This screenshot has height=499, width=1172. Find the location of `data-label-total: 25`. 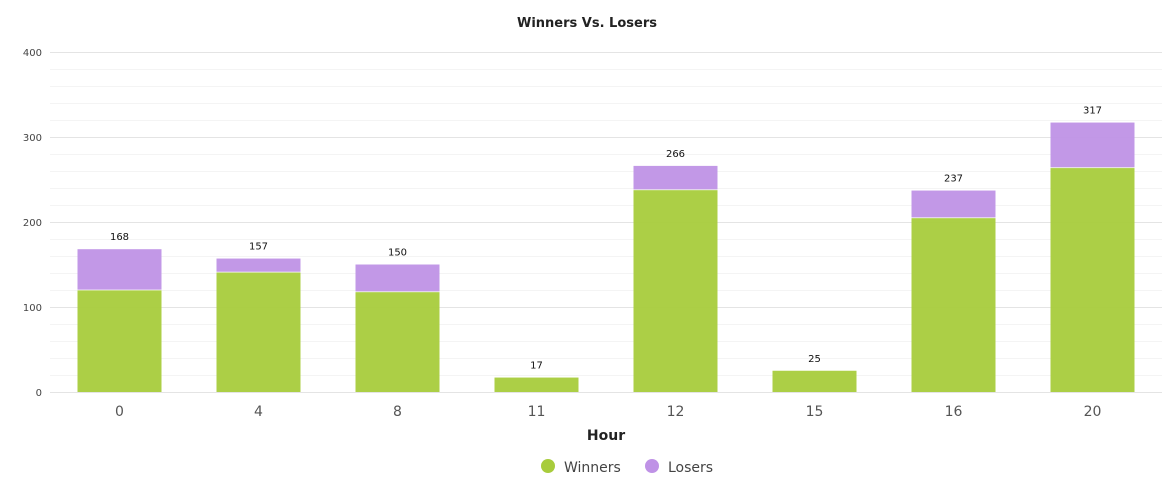

data-label-total: 25 is located at coordinates (814, 359).